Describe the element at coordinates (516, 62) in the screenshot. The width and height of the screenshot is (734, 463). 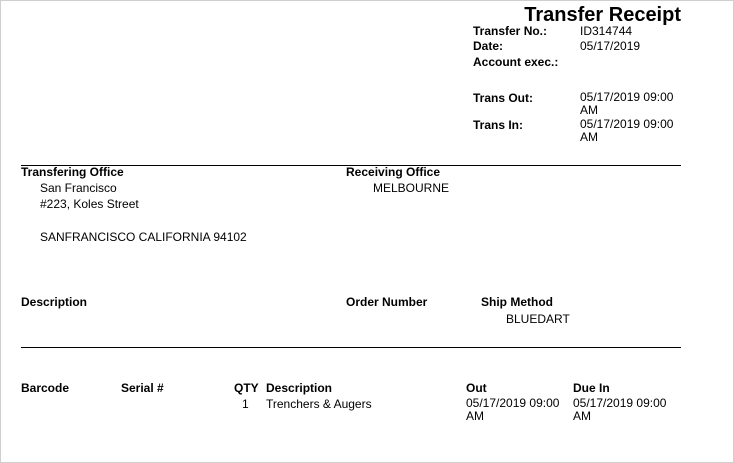
I see `account-exec-label: Account exec.:` at that location.